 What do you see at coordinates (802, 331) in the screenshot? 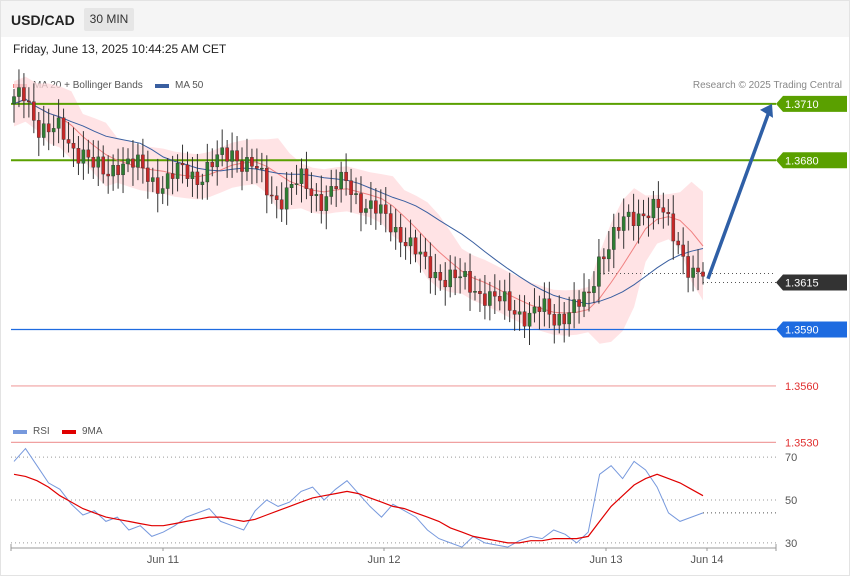
I see `level-label-1.3590: 1.3590` at bounding box center [802, 331].